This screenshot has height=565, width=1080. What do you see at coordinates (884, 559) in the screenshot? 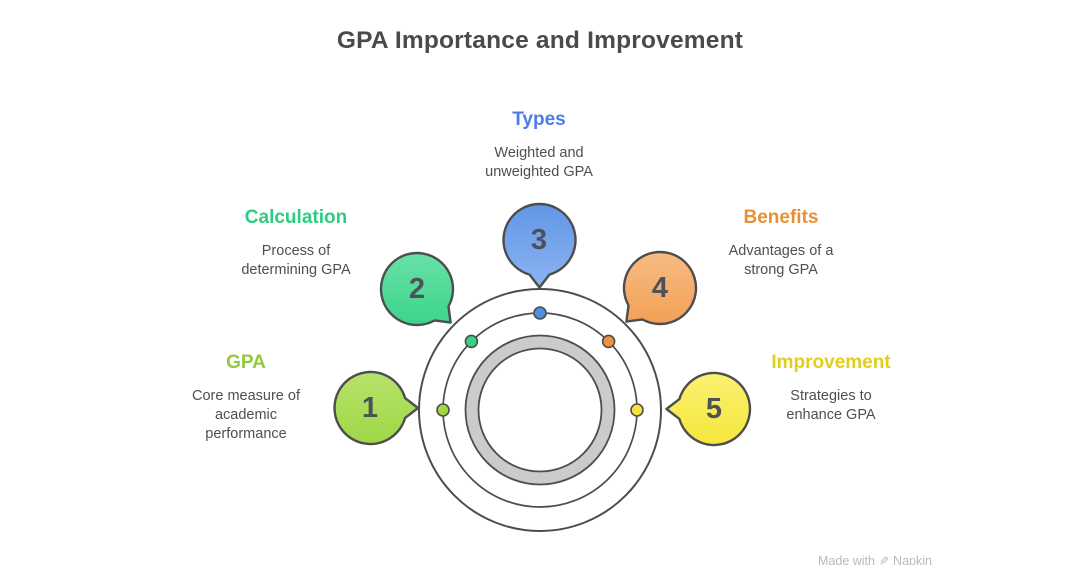
I see `pen-icon: ✎` at bounding box center [884, 559].